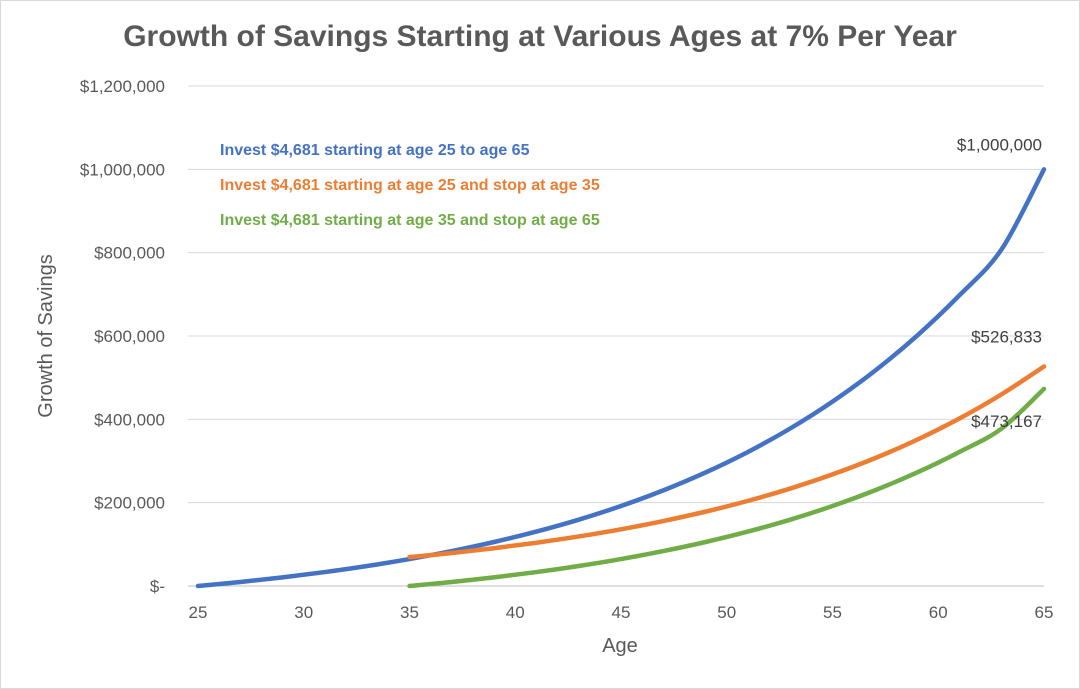 This screenshot has width=1080, height=689. What do you see at coordinates (1044, 612) in the screenshot?
I see `x-tick-label: 65` at bounding box center [1044, 612].